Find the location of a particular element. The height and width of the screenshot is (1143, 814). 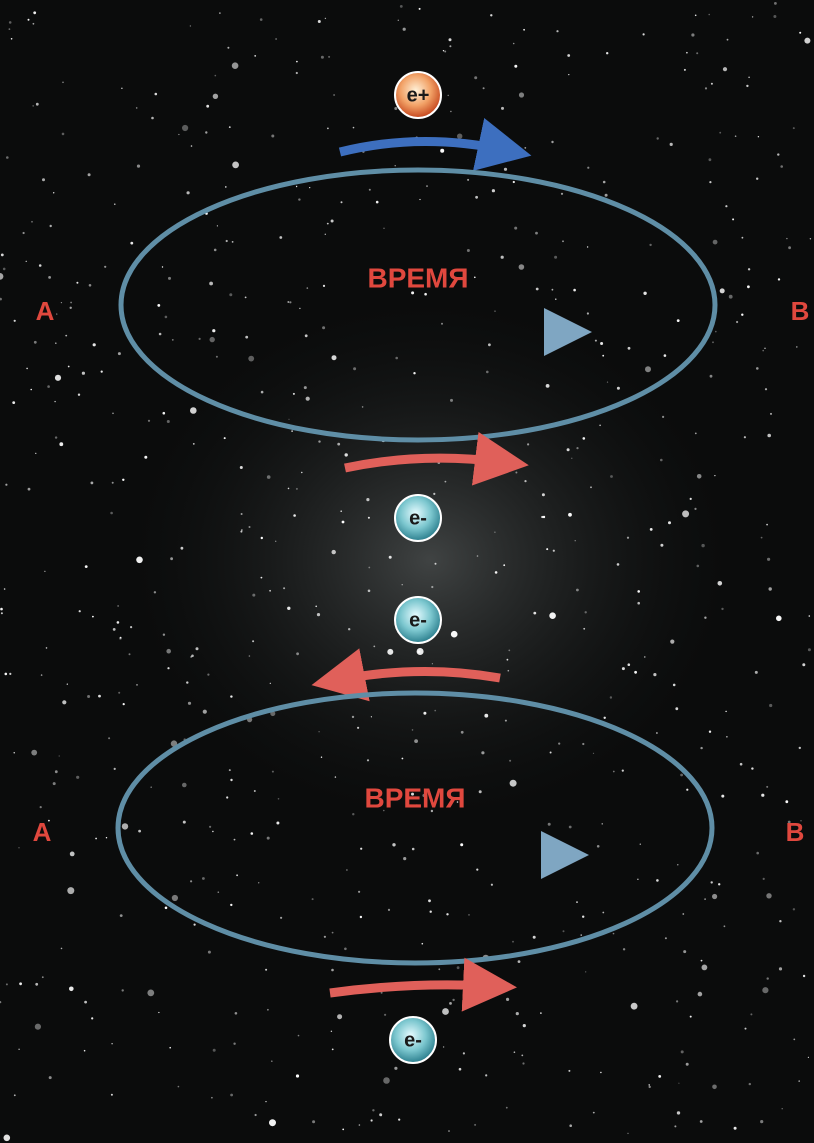

particle-label: e- is located at coordinates (413, 1040).